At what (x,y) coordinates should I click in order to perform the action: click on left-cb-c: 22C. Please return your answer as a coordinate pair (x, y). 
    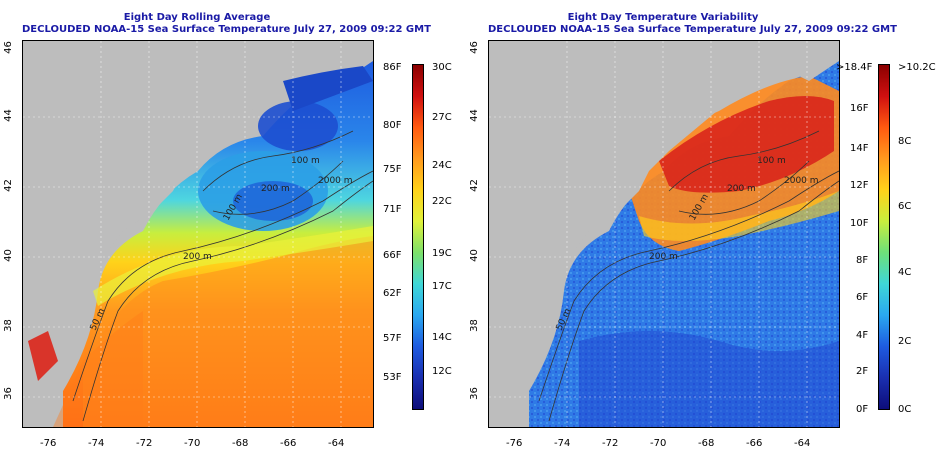
    Looking at the image, I should click on (442, 201).